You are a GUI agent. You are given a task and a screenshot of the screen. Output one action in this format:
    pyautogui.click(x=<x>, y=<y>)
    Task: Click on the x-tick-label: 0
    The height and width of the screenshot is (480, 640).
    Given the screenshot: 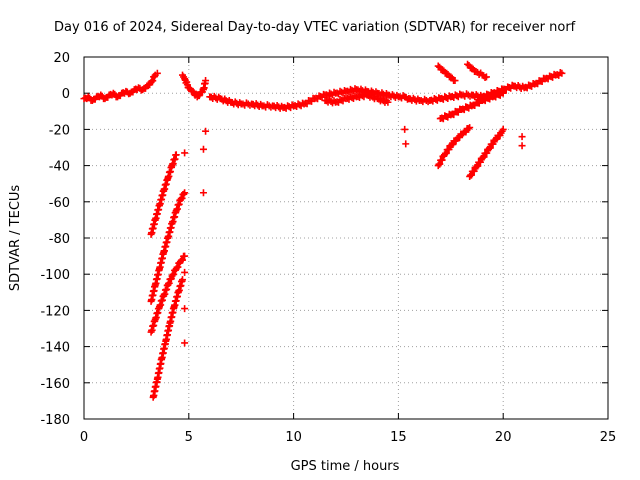 What is the action you would take?
    pyautogui.click(x=84, y=437)
    